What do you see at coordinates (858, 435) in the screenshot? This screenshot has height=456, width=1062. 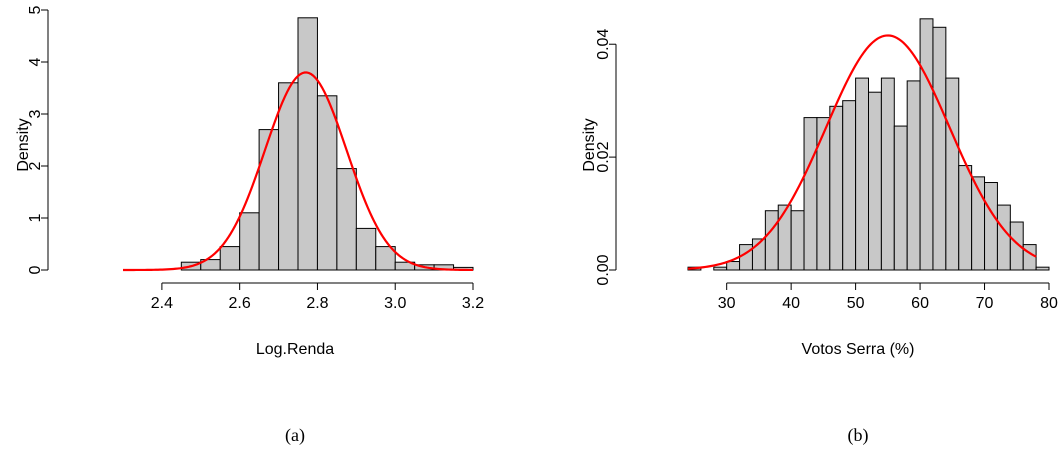 I see `panel-label: (b)` at bounding box center [858, 435].